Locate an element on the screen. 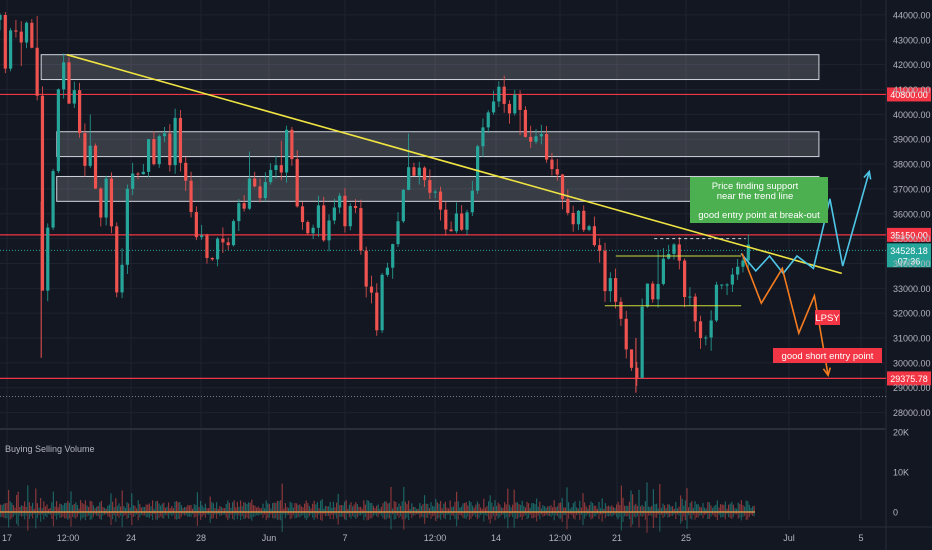  y-tick-label: 32000.00 is located at coordinates (912, 314).